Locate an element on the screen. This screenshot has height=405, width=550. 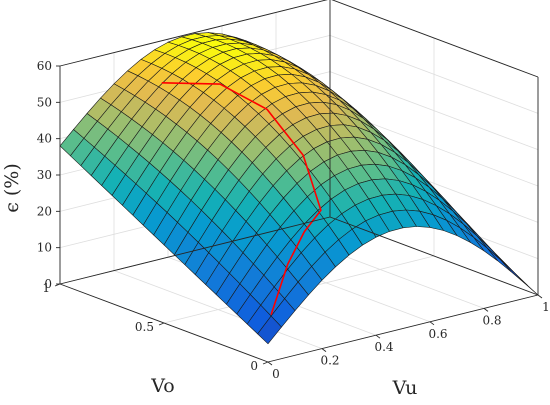
y-tick-label: 0 is located at coordinates (254, 366).